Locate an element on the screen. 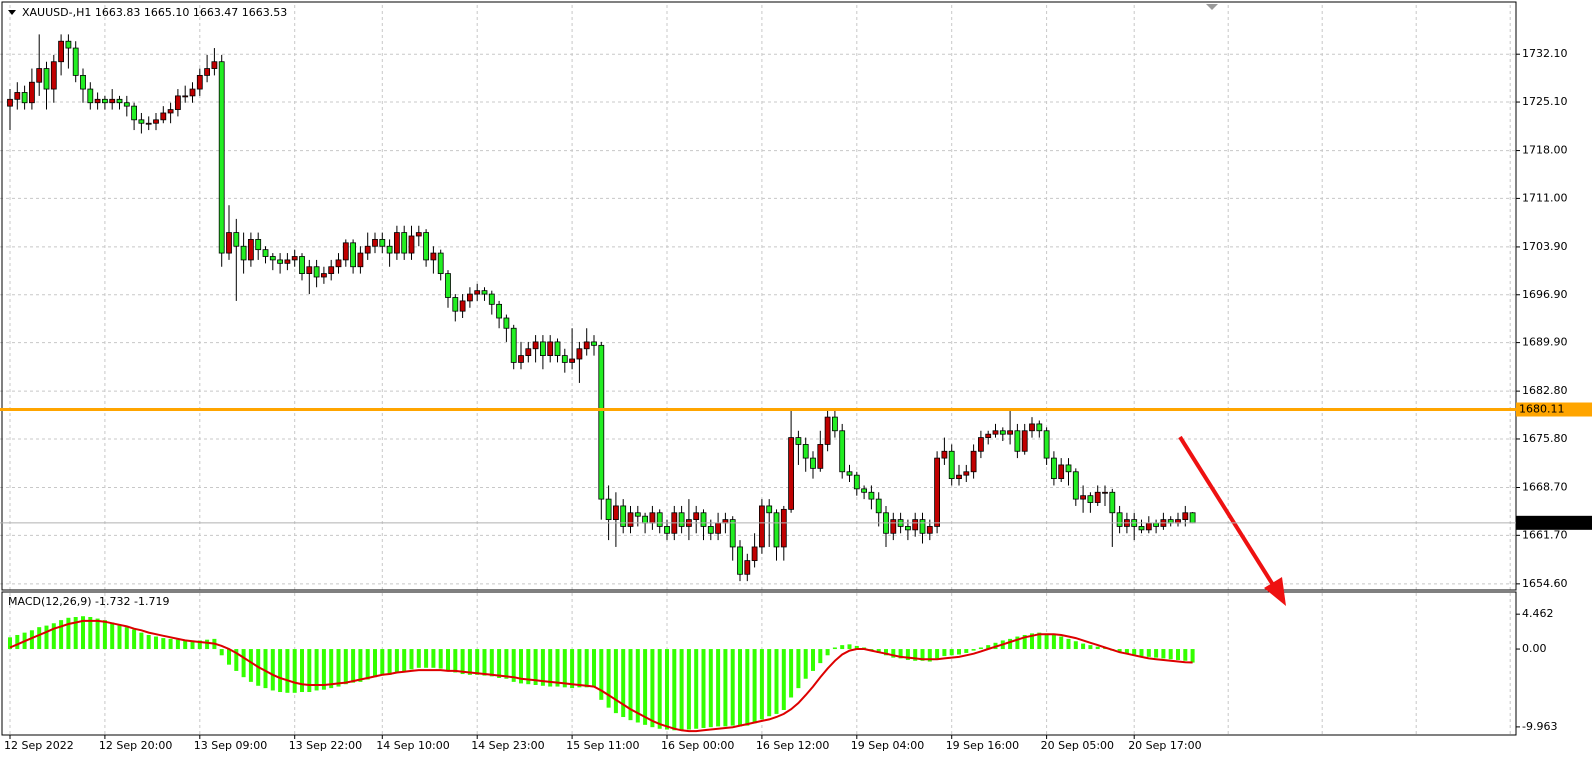  y-tick-label: 0.00 is located at coordinates (1534, 648).